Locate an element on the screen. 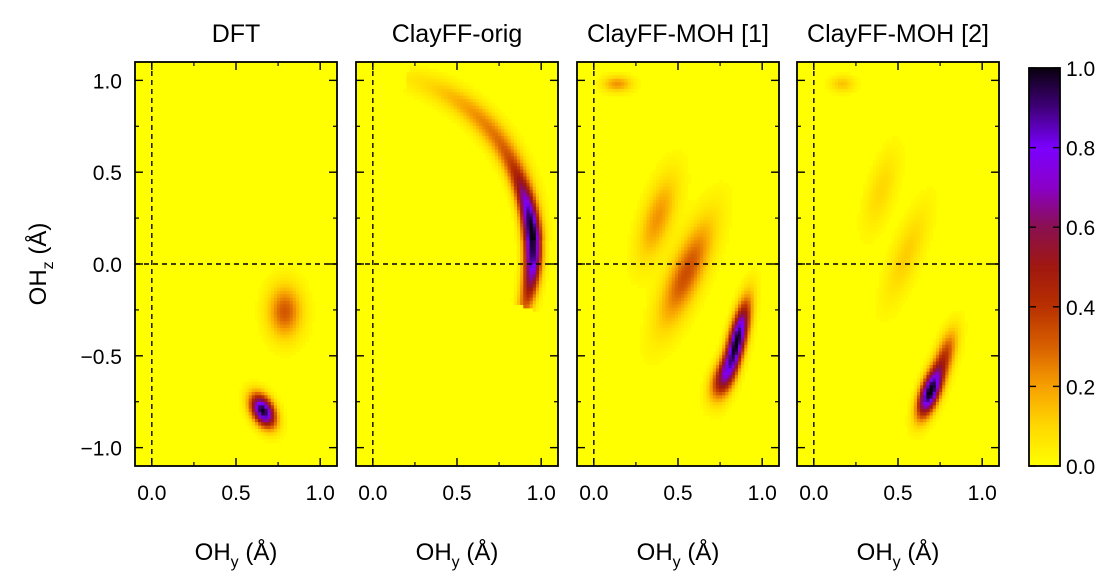 The width and height of the screenshot is (1106, 573). x-tick-label: 1.0 is located at coordinates (320, 493).